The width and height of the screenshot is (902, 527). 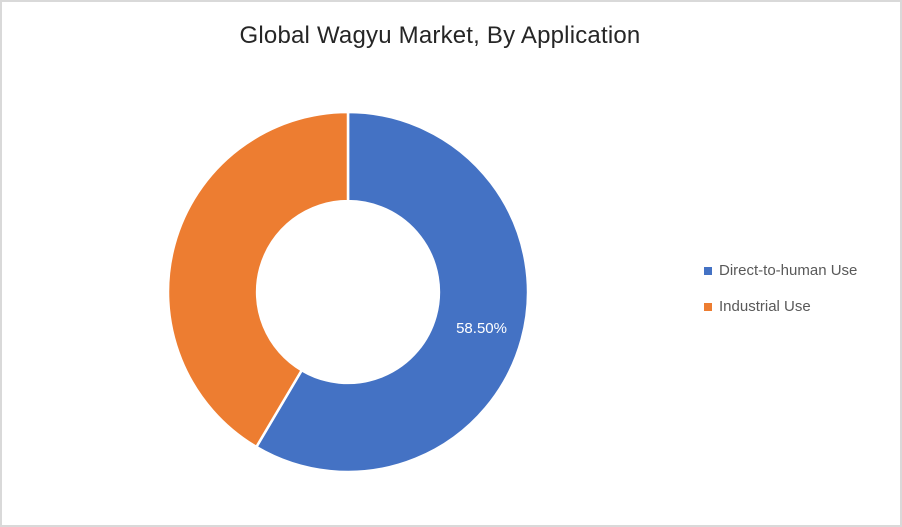 What do you see at coordinates (440, 35) in the screenshot?
I see `chart-title: Global Wagyu Market, By Application` at bounding box center [440, 35].